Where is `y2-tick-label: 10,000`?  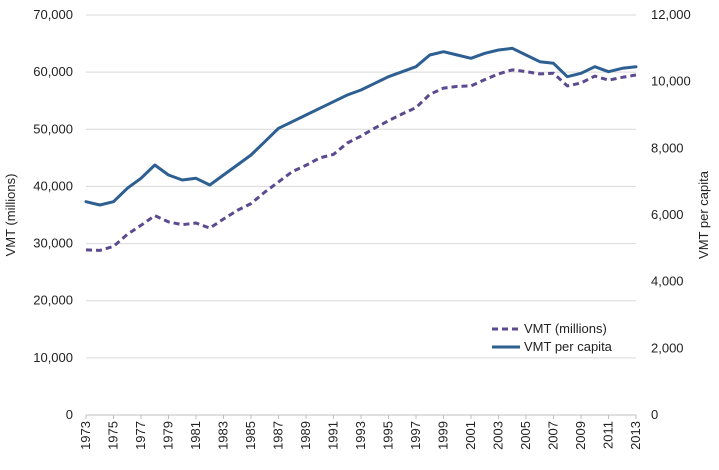
y2-tick-label: 10,000 is located at coordinates (671, 81).